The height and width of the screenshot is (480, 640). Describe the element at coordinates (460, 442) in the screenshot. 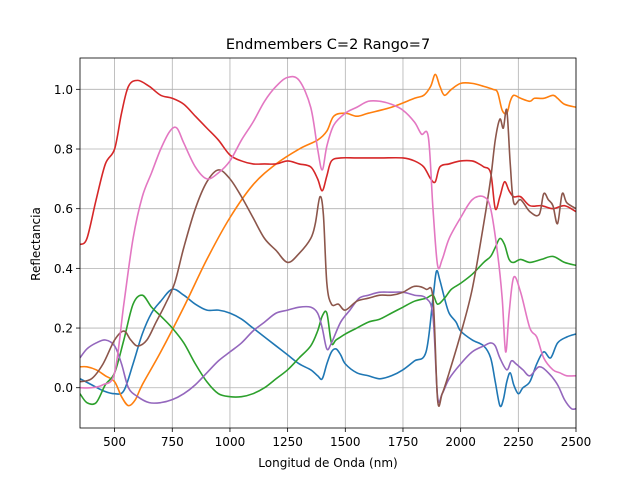

I see `x-tick-label: 2000` at that location.